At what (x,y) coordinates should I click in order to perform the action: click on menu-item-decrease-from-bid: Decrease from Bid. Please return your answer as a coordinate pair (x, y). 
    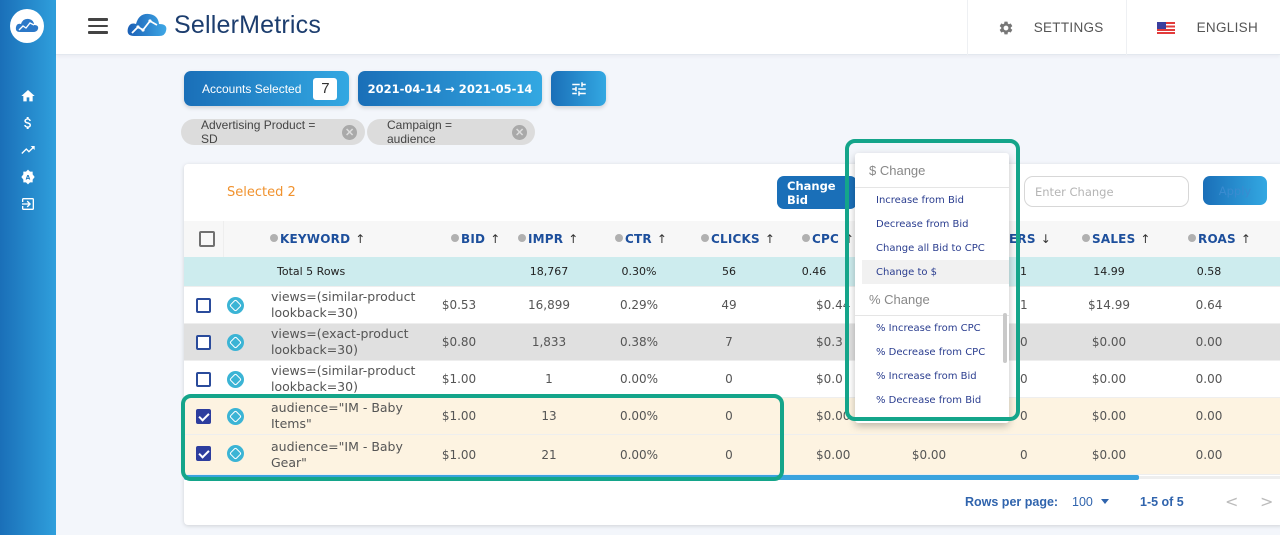
    Looking at the image, I should click on (922, 224).